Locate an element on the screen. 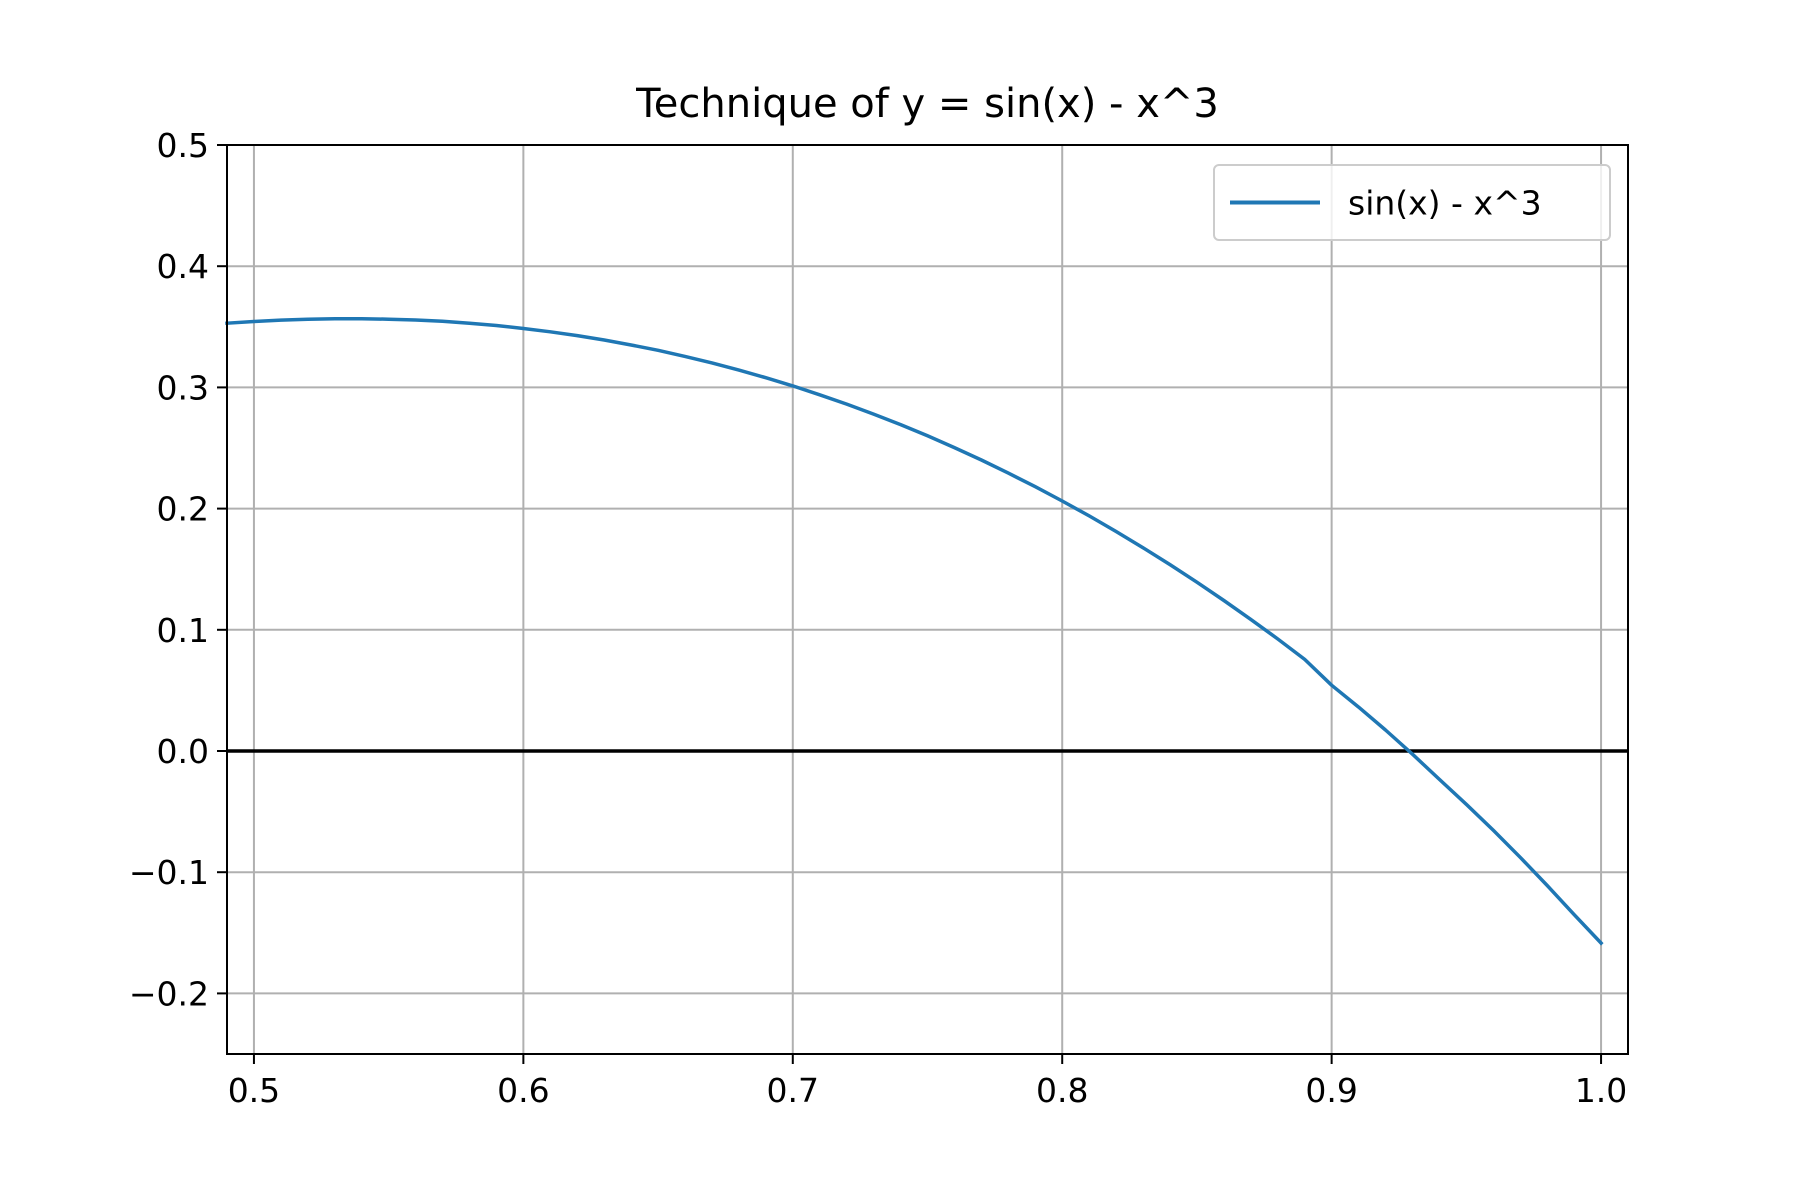  x-axis-ticks: 0.5 0.6 0.7 0.8 0.9 1.0 is located at coordinates (927, 1082).